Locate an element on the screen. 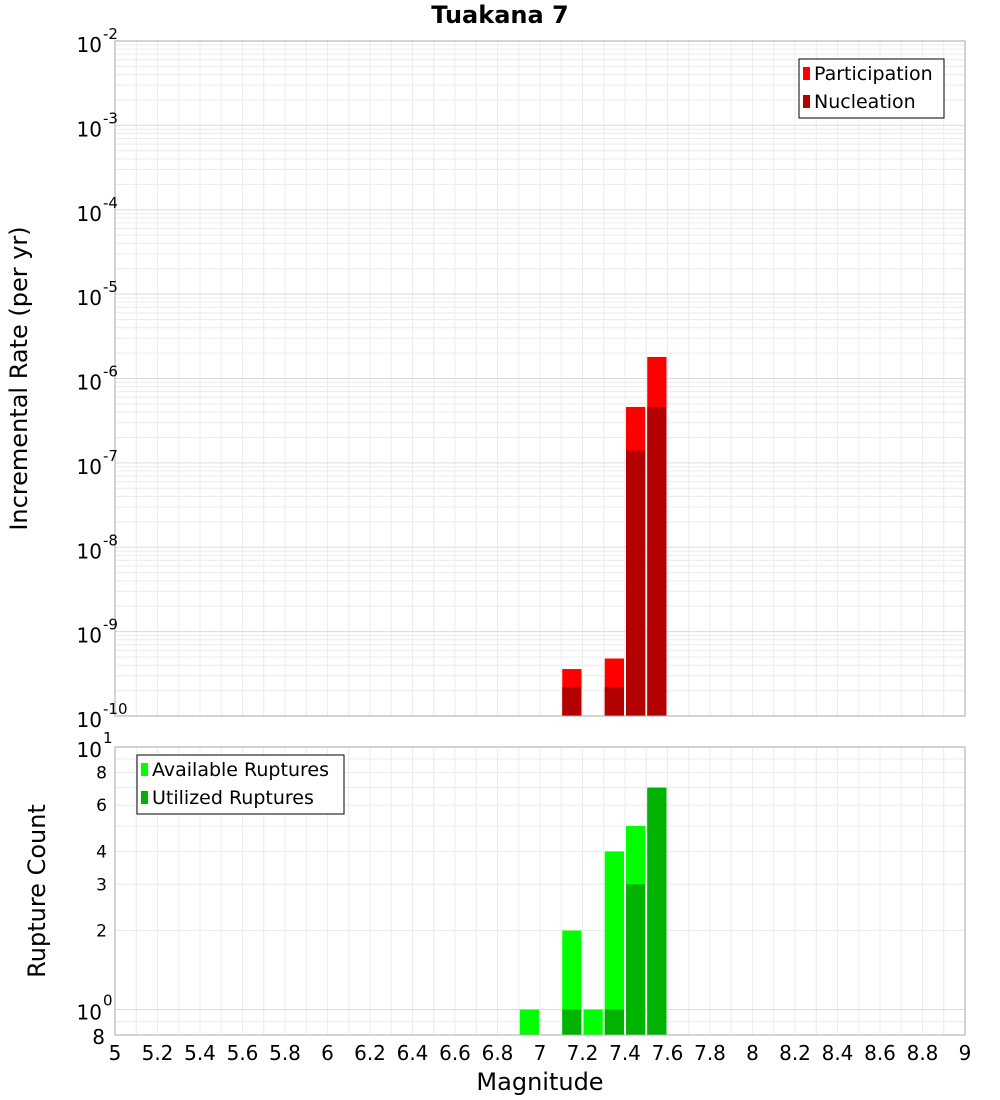 The image size is (1000, 1100). y-tick-exponent: 0 is located at coordinates (108, 1001).